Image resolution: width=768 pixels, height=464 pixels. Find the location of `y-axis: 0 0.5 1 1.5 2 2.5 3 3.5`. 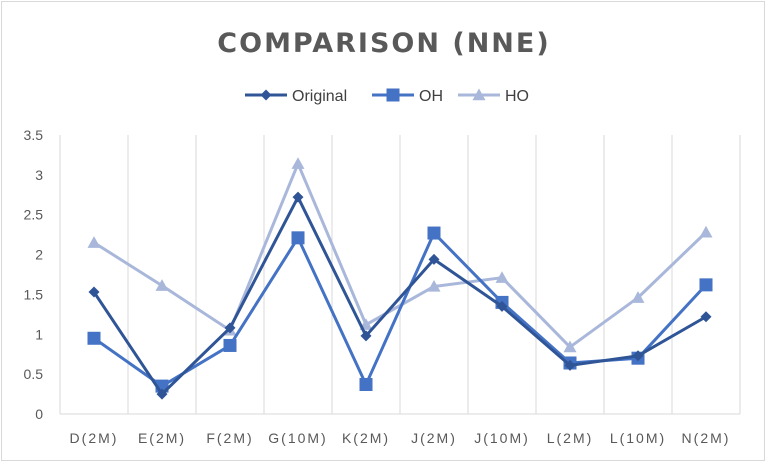

y-axis: 0 0.5 1 1.5 2 2.5 3 3.5 is located at coordinates (34, 274).